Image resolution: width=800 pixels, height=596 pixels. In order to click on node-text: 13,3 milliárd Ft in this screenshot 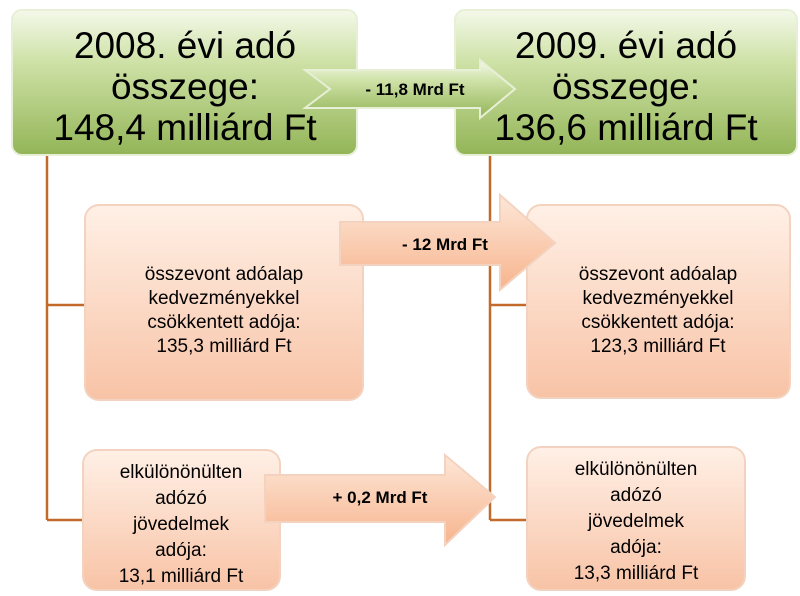, I will do `click(636, 573)`.